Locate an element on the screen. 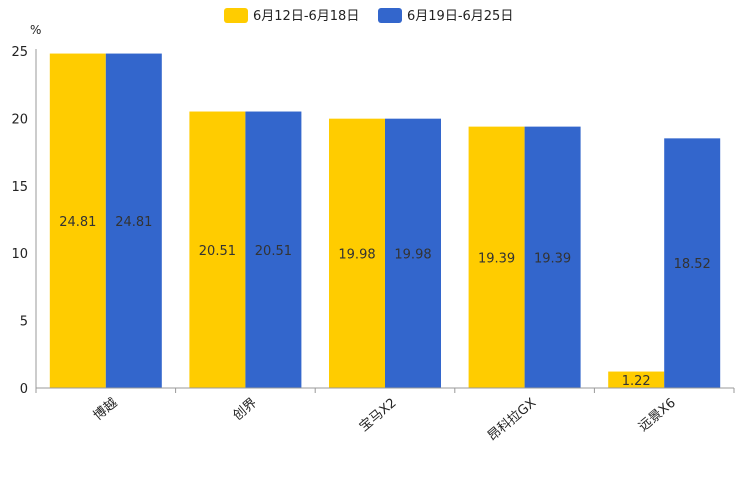 This screenshot has width=744, height=496. x-axis: 博越 创界 宝马X2 昂科拉GX 远景X6 is located at coordinates (385, 416).